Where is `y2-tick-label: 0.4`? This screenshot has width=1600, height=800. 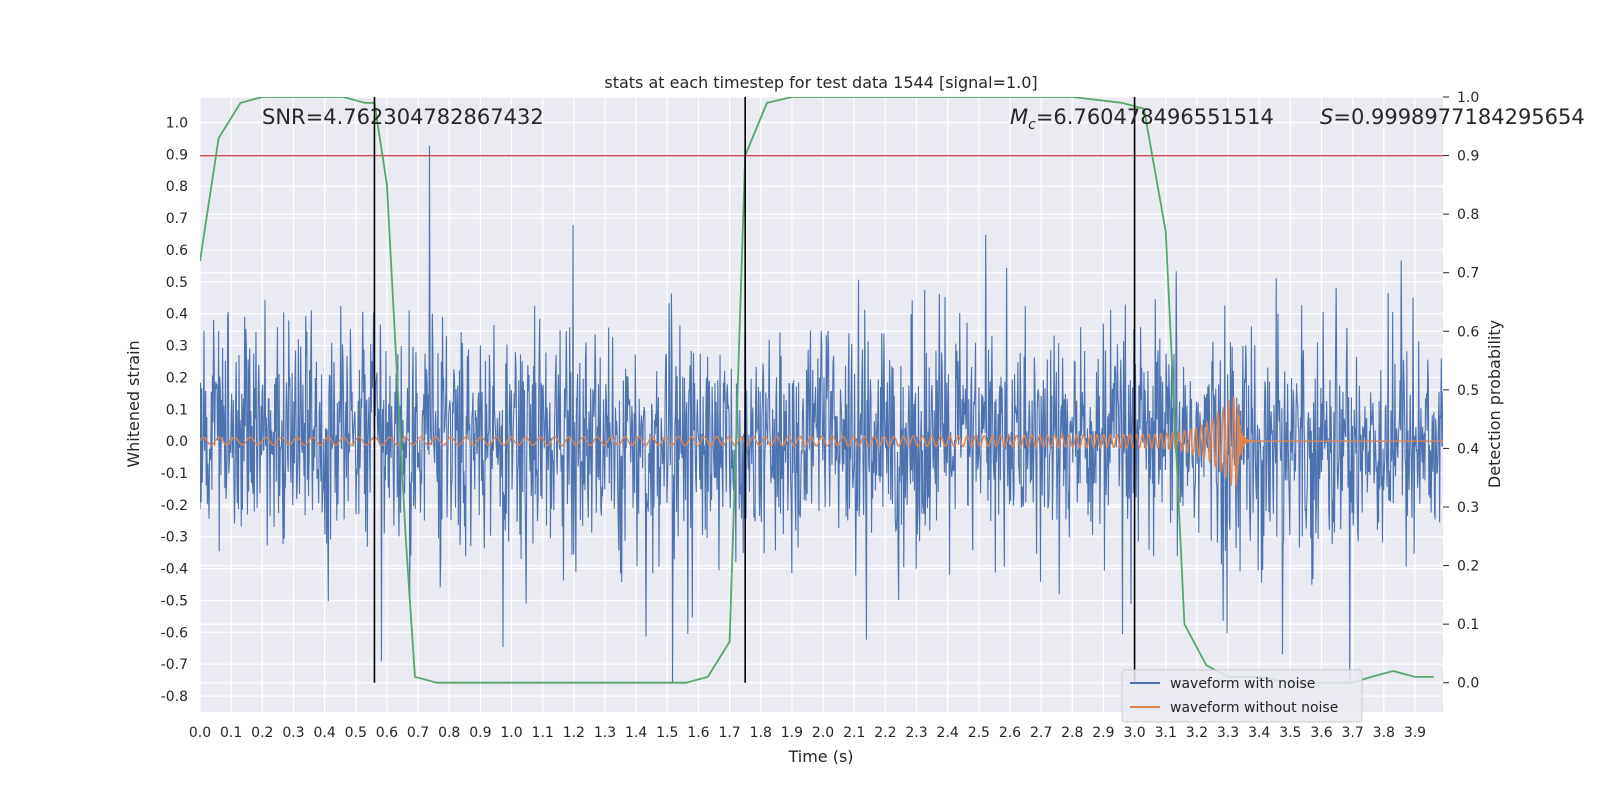
y2-tick-label: 0.4 is located at coordinates (1468, 449).